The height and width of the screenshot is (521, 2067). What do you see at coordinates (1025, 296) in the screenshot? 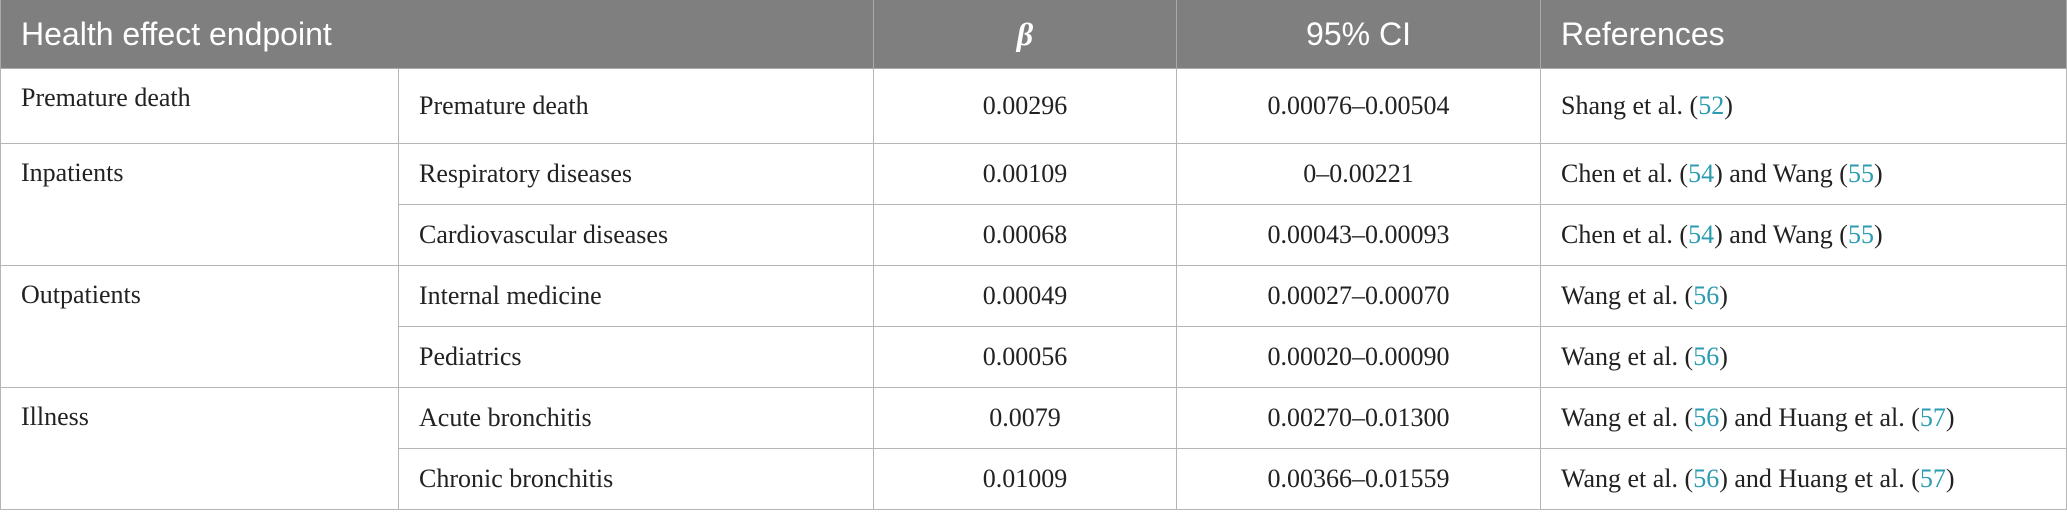
I see `beta-cell: 0.00049` at bounding box center [1025, 296].